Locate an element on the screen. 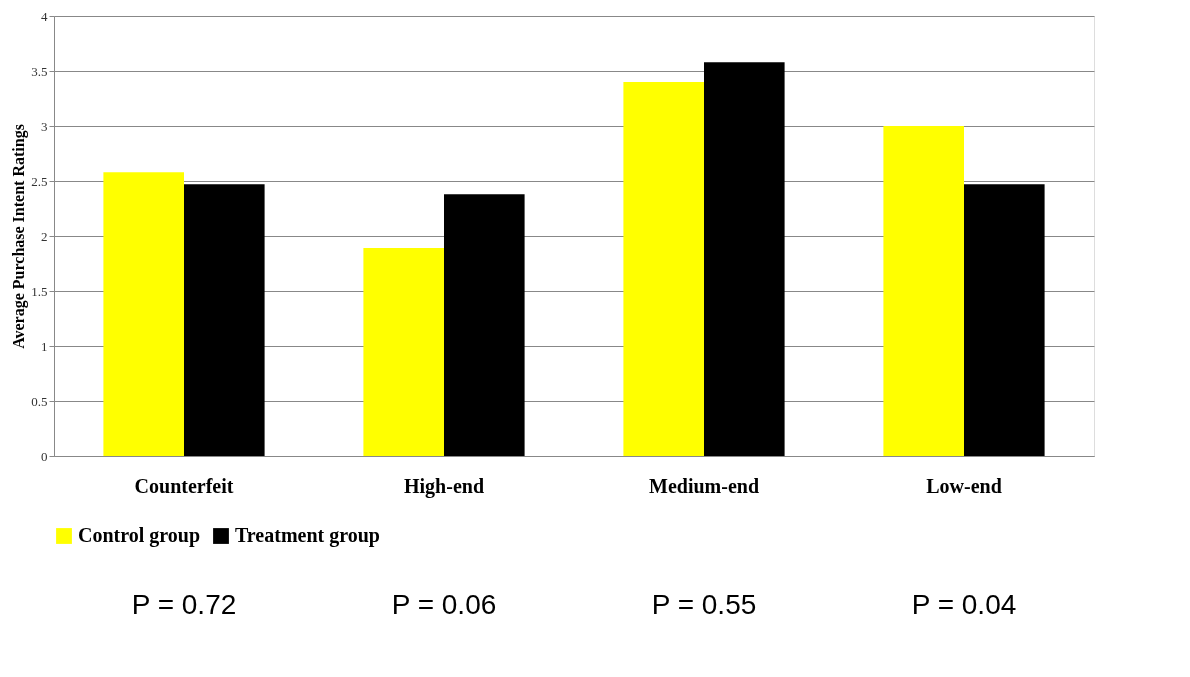  y-tick-label: 1 is located at coordinates (44, 346).